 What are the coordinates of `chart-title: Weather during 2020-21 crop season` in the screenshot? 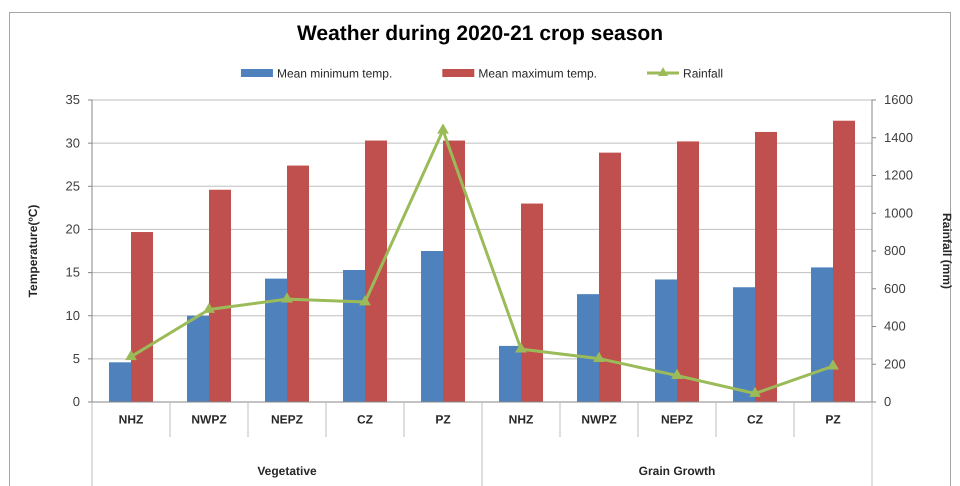 It's located at (480, 33).